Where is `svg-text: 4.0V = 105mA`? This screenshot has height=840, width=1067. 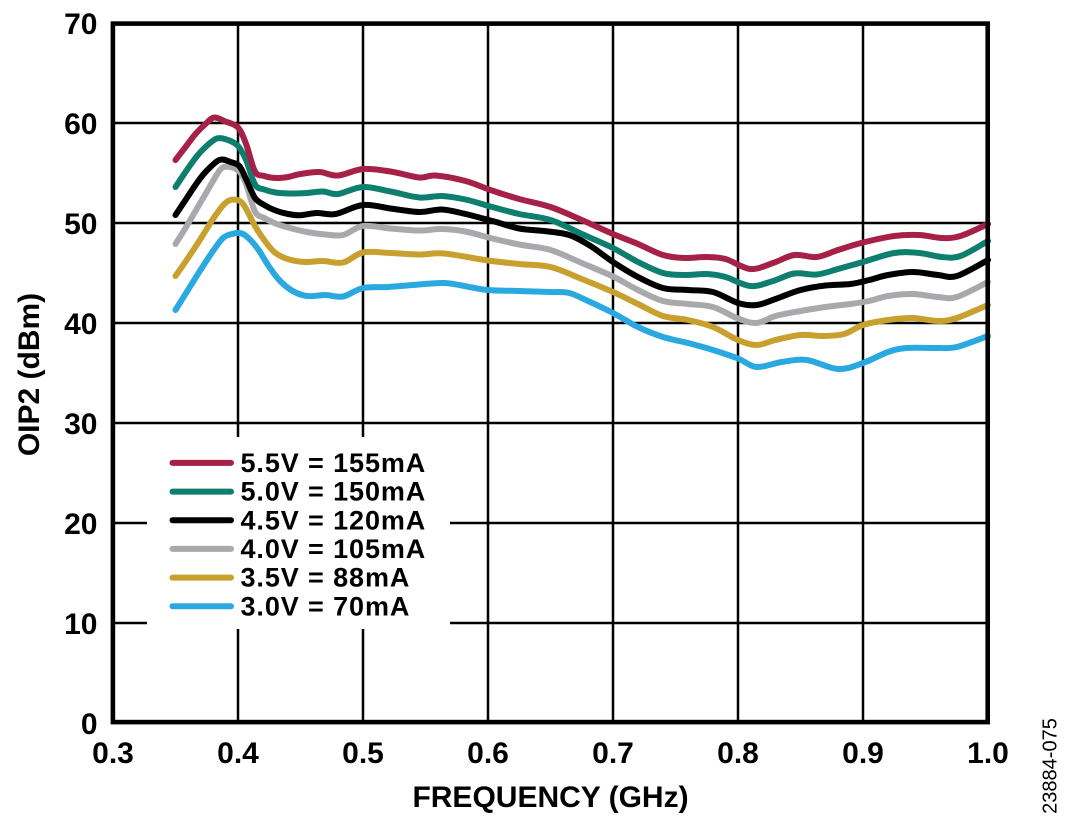 svg-text: 4.0V = 105mA is located at coordinates (334, 549).